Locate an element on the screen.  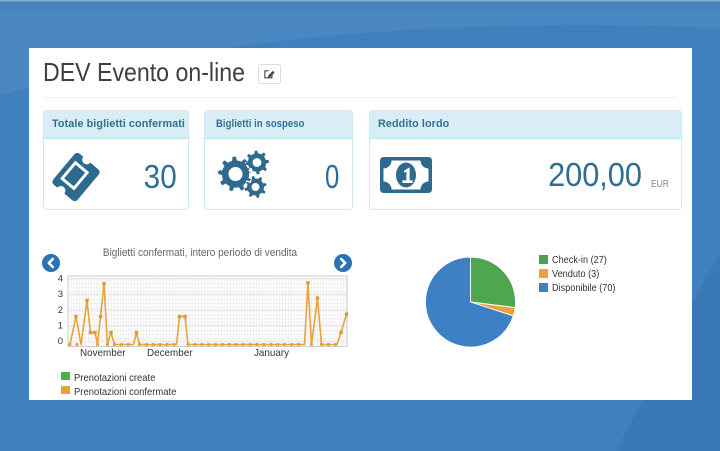
svg-text: 4 is located at coordinates (60, 279).